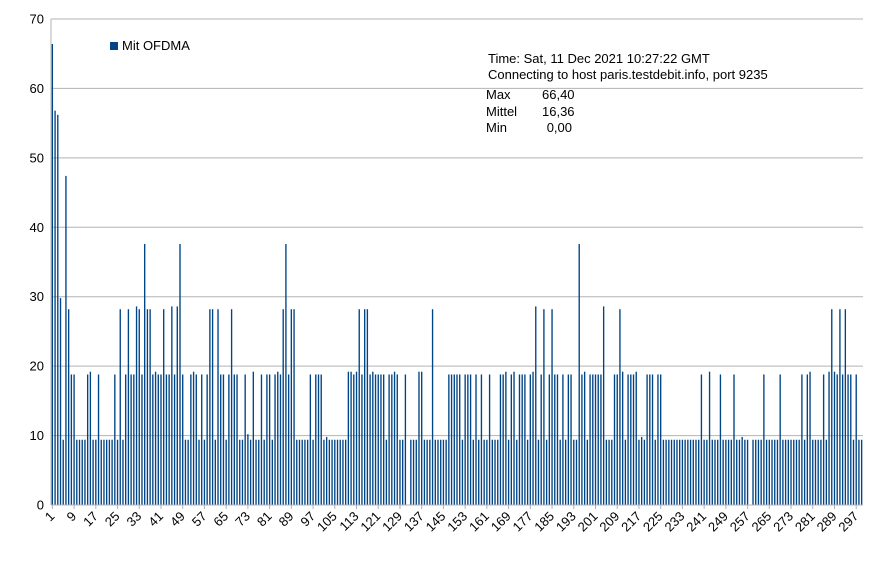  What do you see at coordinates (90, 519) in the screenshot?
I see `x-tick-label: 17` at bounding box center [90, 519].